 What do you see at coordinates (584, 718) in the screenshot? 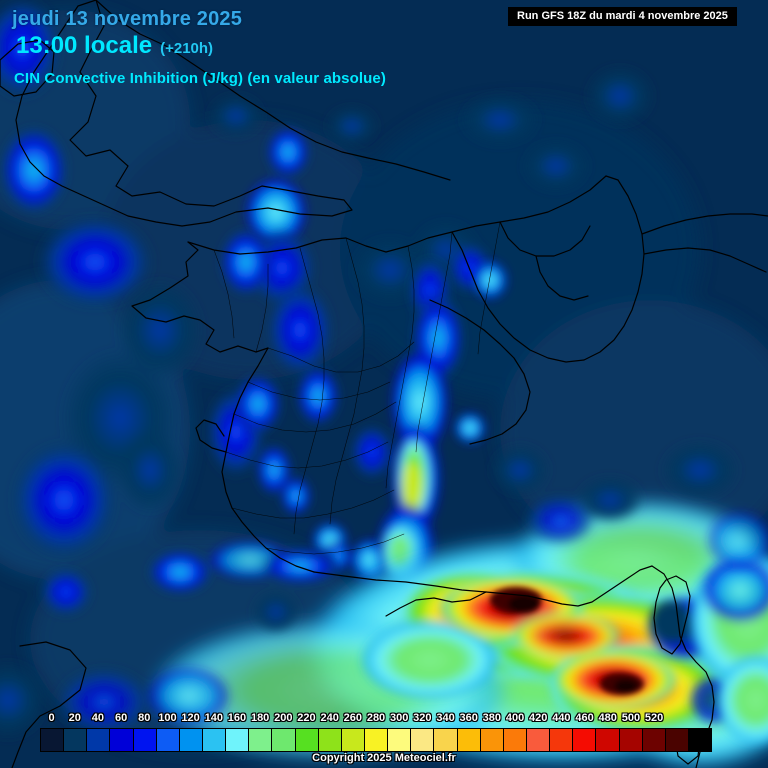
I see `color-scale-tick: 460` at bounding box center [584, 718].